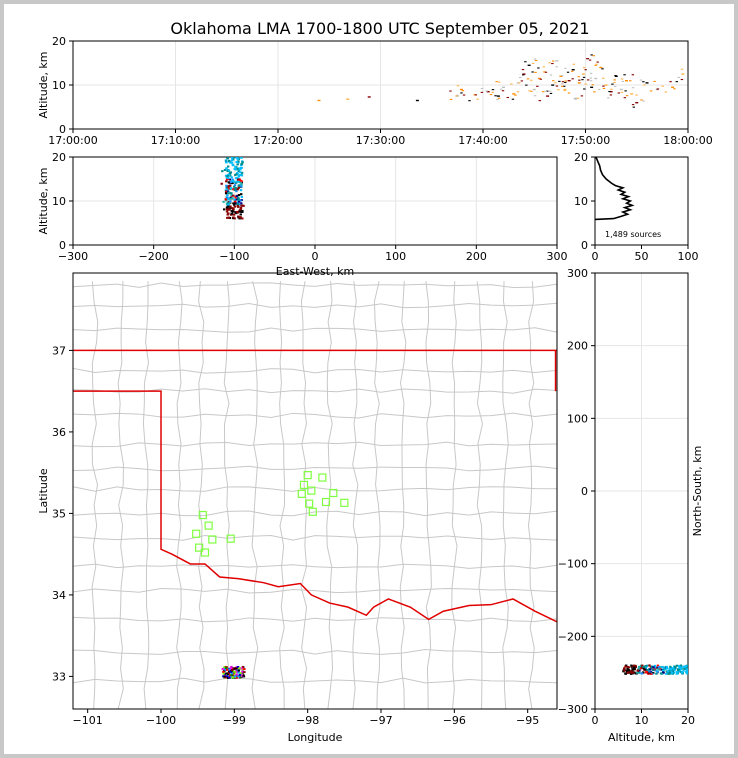 Image resolution: width=738 pixels, height=758 pixels. Describe the element at coordinates (175, 140) in the screenshot. I see `x-tick-label: 17:10:00` at that location.